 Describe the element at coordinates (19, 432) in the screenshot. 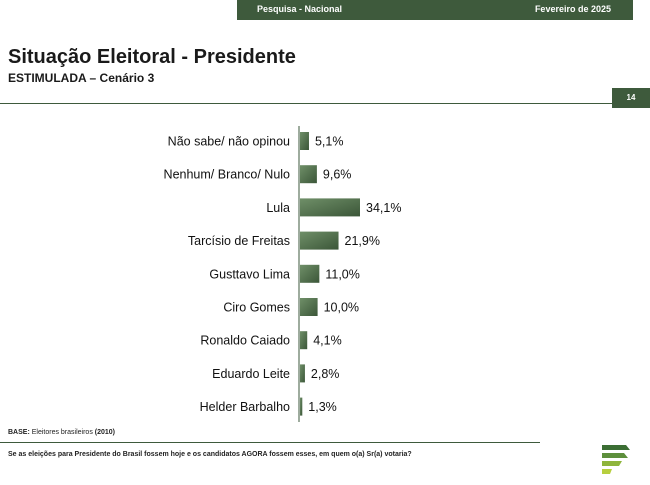

I see `base-label: BASE:` at that location.